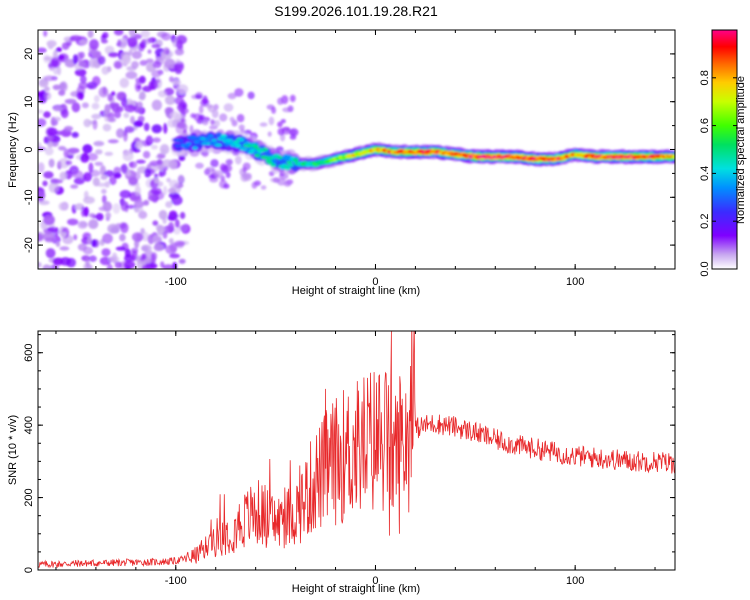 This screenshot has height=600, width=750. Describe the element at coordinates (575, 581) in the screenshot. I see `x-tick-label: 100` at that location.